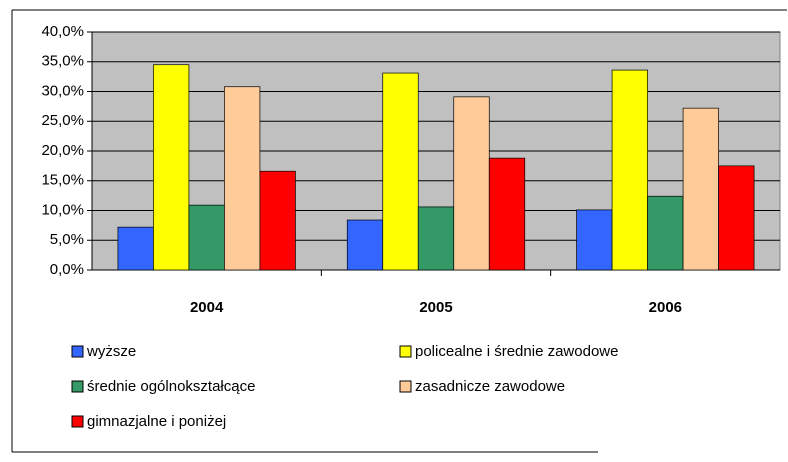 This screenshot has width=788, height=462. What do you see at coordinates (62, 90) in the screenshot?
I see `y-tick-label: 30,0%` at bounding box center [62, 90].